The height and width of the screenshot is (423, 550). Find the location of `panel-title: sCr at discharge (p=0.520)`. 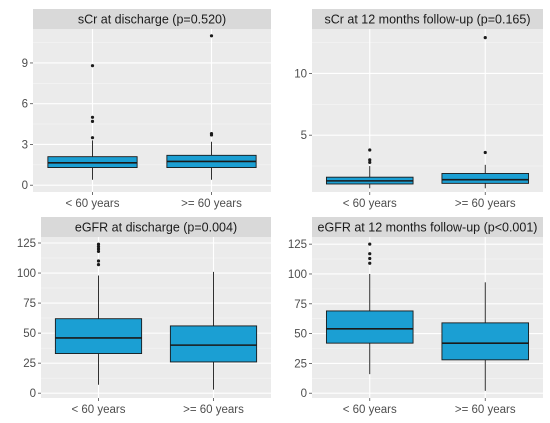

panel-title: sCr at discharge (p=0.520) is located at coordinates (152, 20).